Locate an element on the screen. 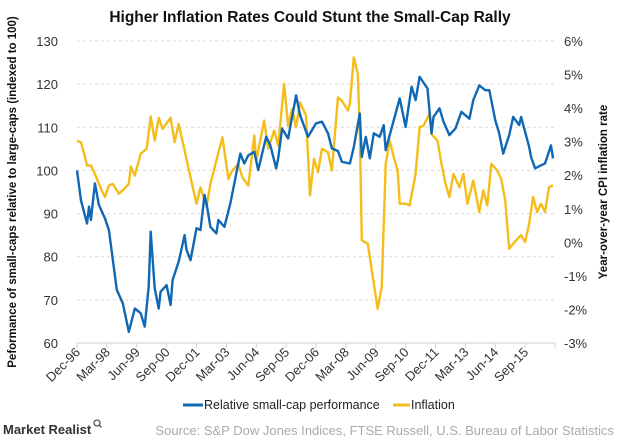 The height and width of the screenshot is (443, 620). y2-tick-label: 6% is located at coordinates (573, 41).